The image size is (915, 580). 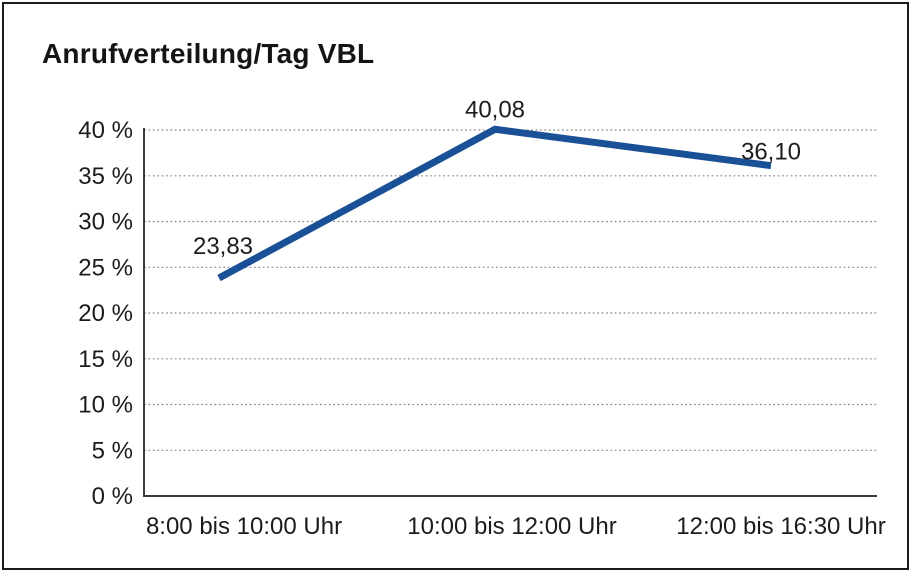 What do you see at coordinates (244, 526) in the screenshot?
I see `x-category-label: 8:00 bis 10:00 Uhr` at bounding box center [244, 526].